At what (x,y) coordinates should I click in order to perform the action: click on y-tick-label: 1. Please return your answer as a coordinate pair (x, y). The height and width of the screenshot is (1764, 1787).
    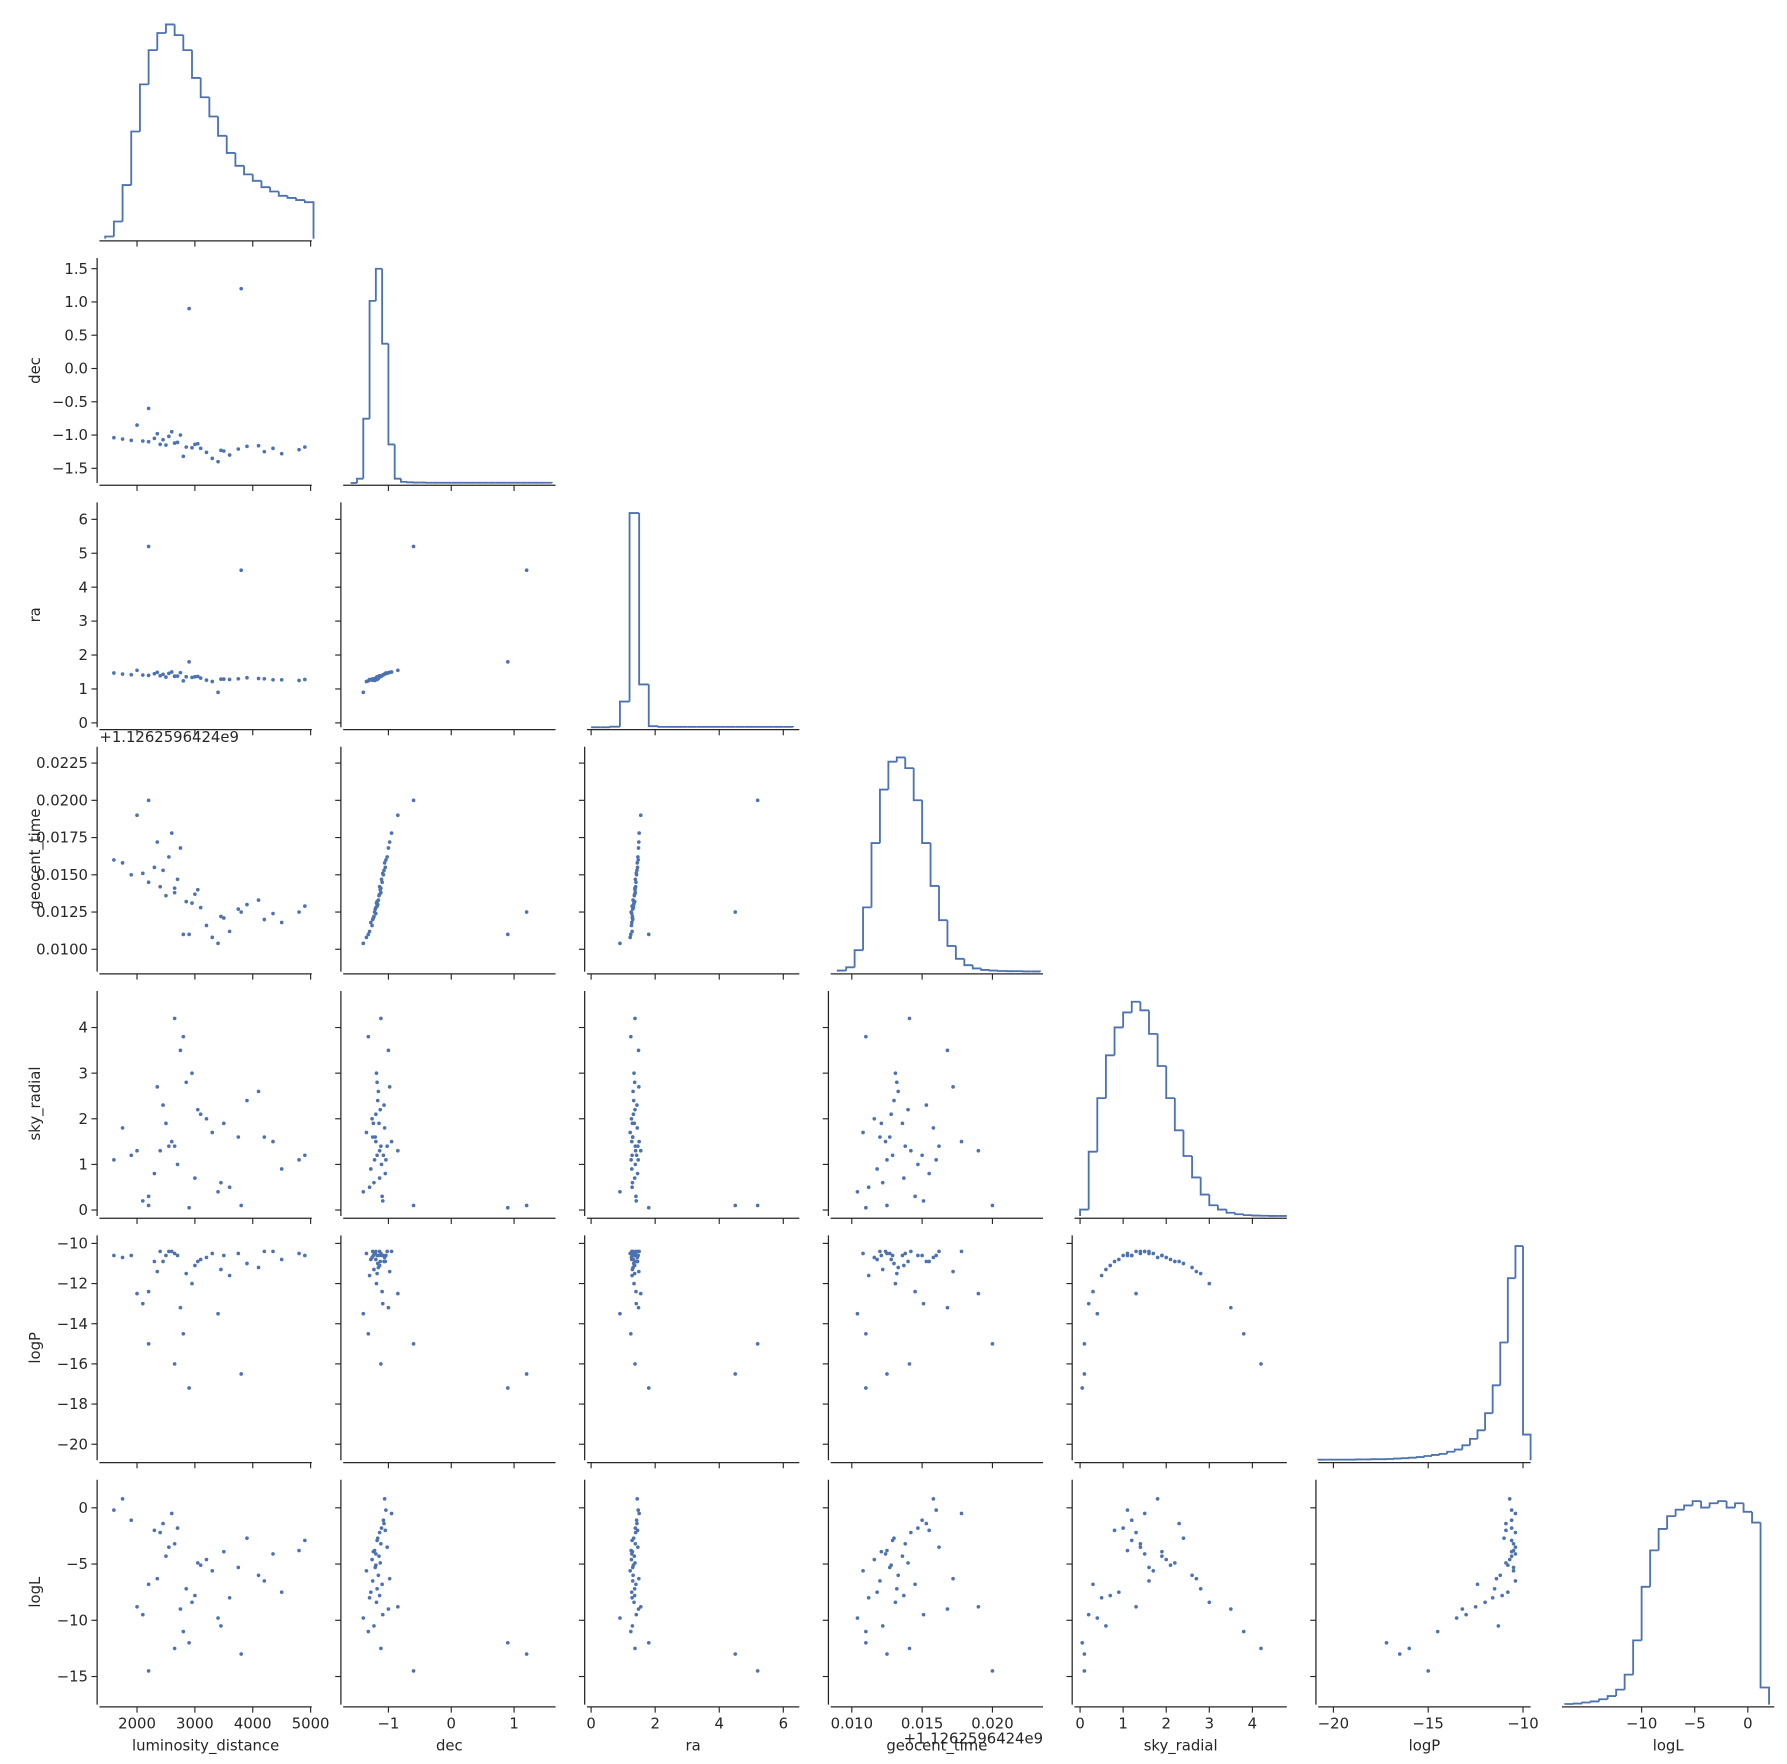
    Looking at the image, I should click on (83, 1165).